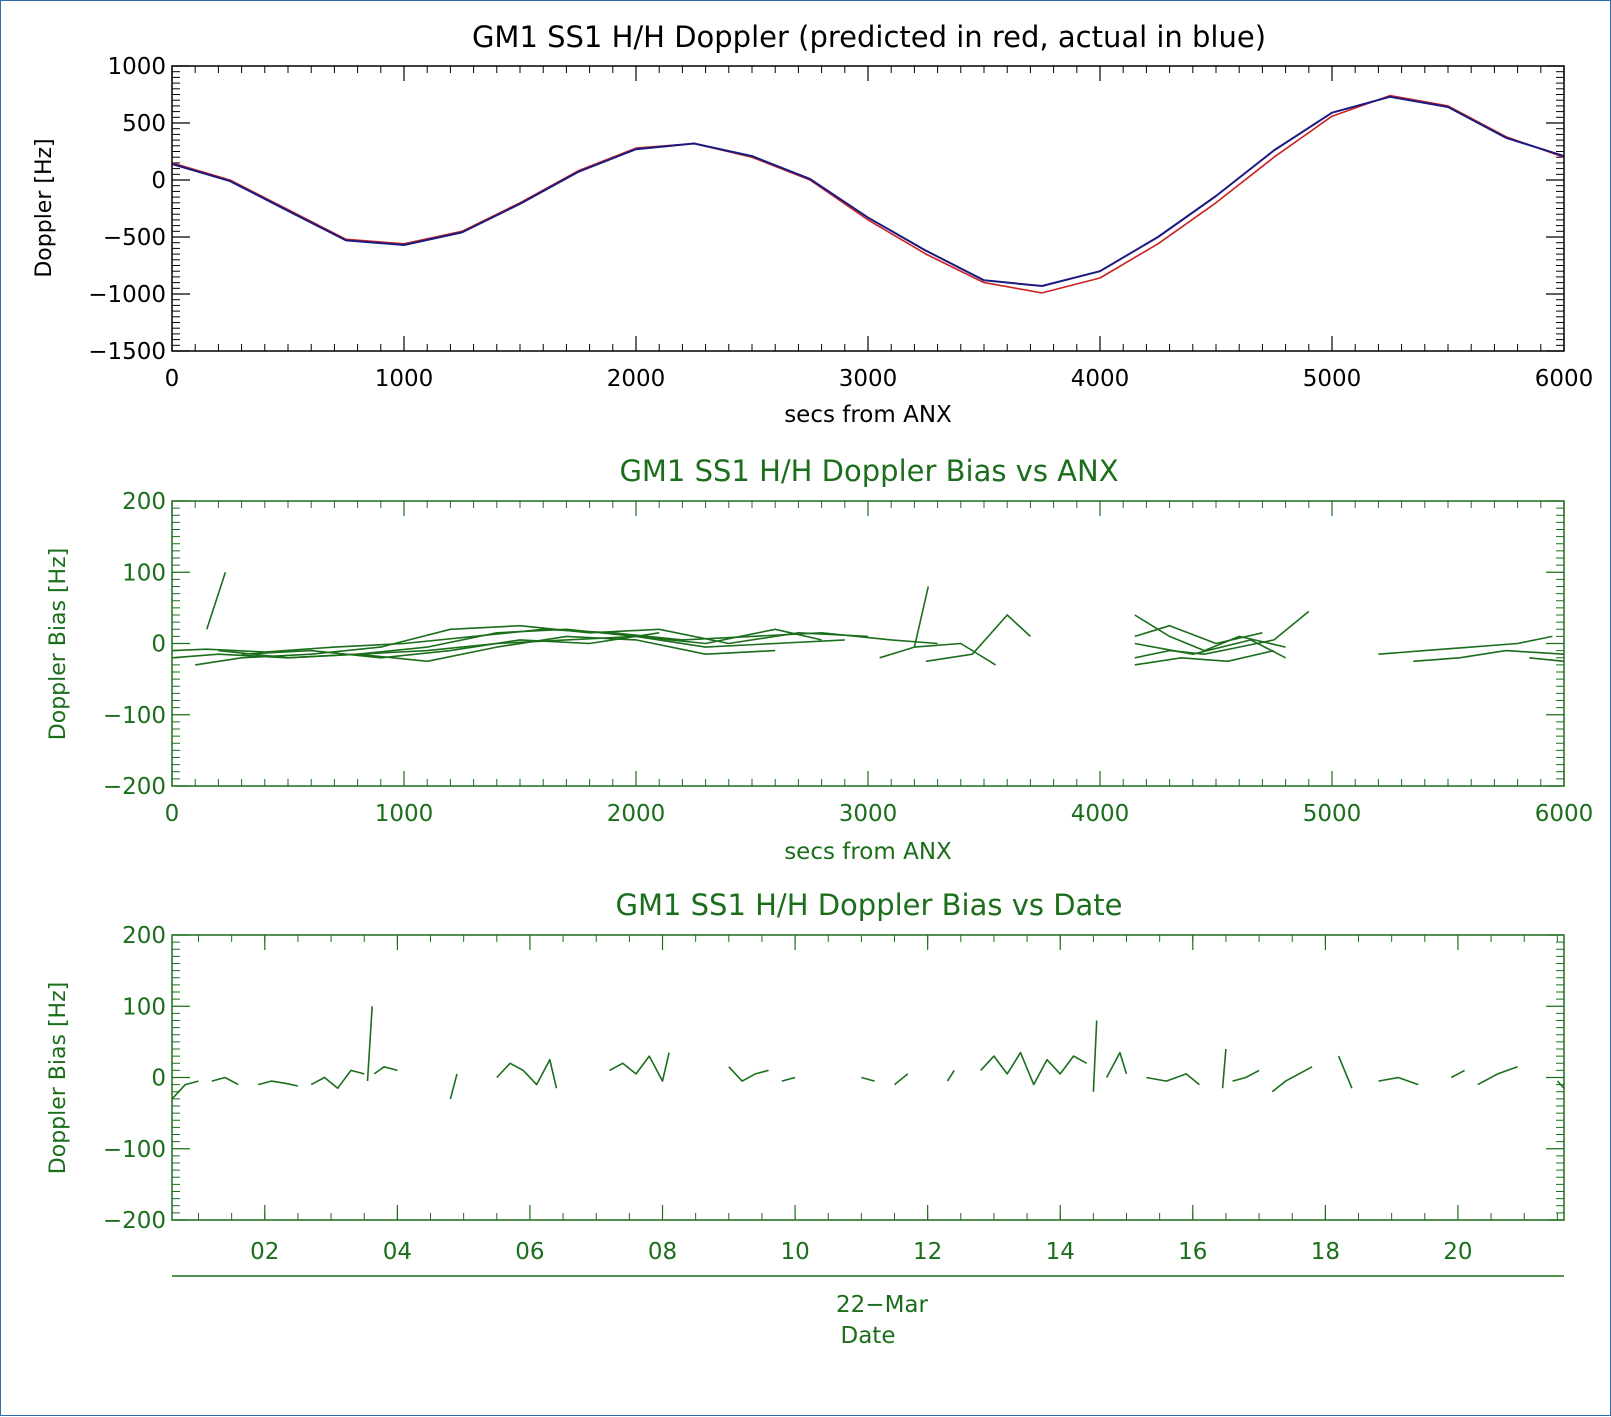 The height and width of the screenshot is (1417, 1611). Describe the element at coordinates (1192, 1252) in the screenshot. I see `x-tick-label: 16` at that location.